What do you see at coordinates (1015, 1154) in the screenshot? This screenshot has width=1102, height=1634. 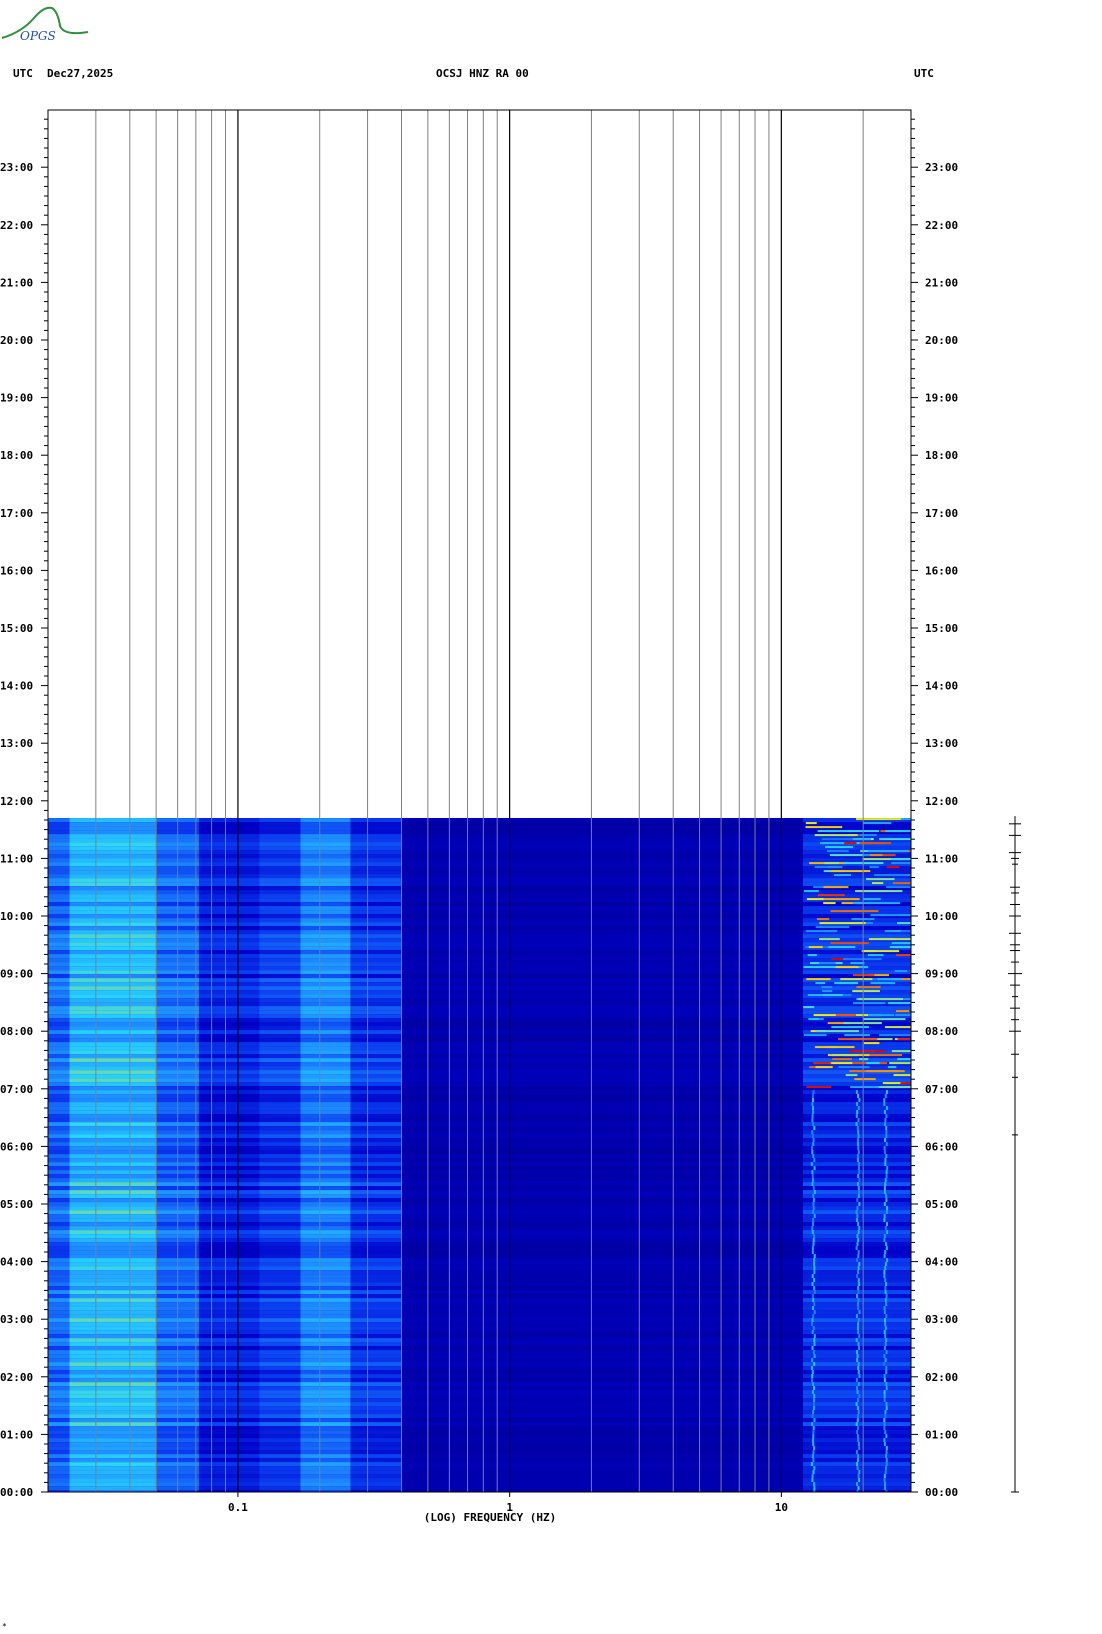 I see `event-trace-strip` at bounding box center [1015, 1154].